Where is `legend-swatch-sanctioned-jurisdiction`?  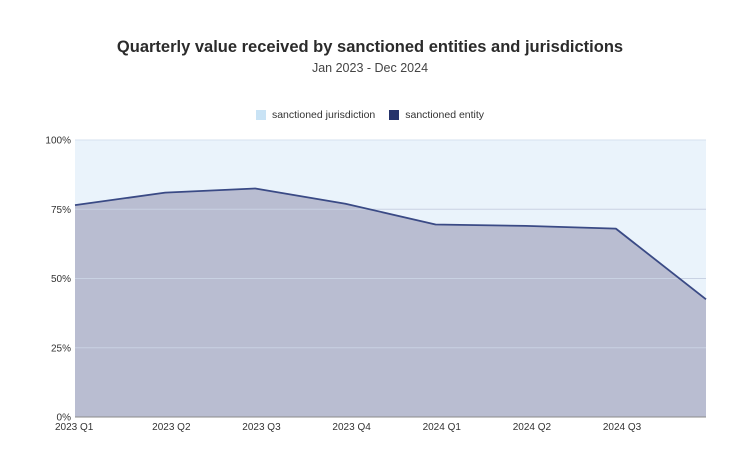
legend-swatch-sanctioned-jurisdiction is located at coordinates (260, 115).